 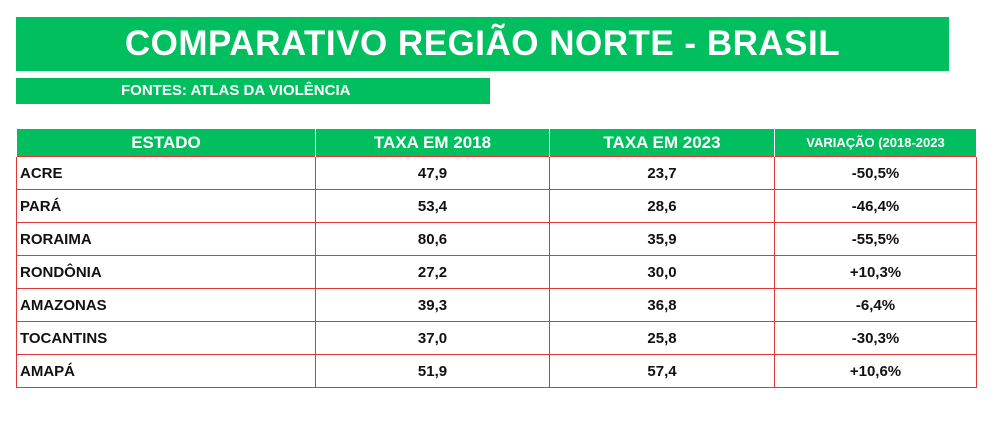 I want to click on cell-taxa-2018: 51,9, so click(x=432, y=371).